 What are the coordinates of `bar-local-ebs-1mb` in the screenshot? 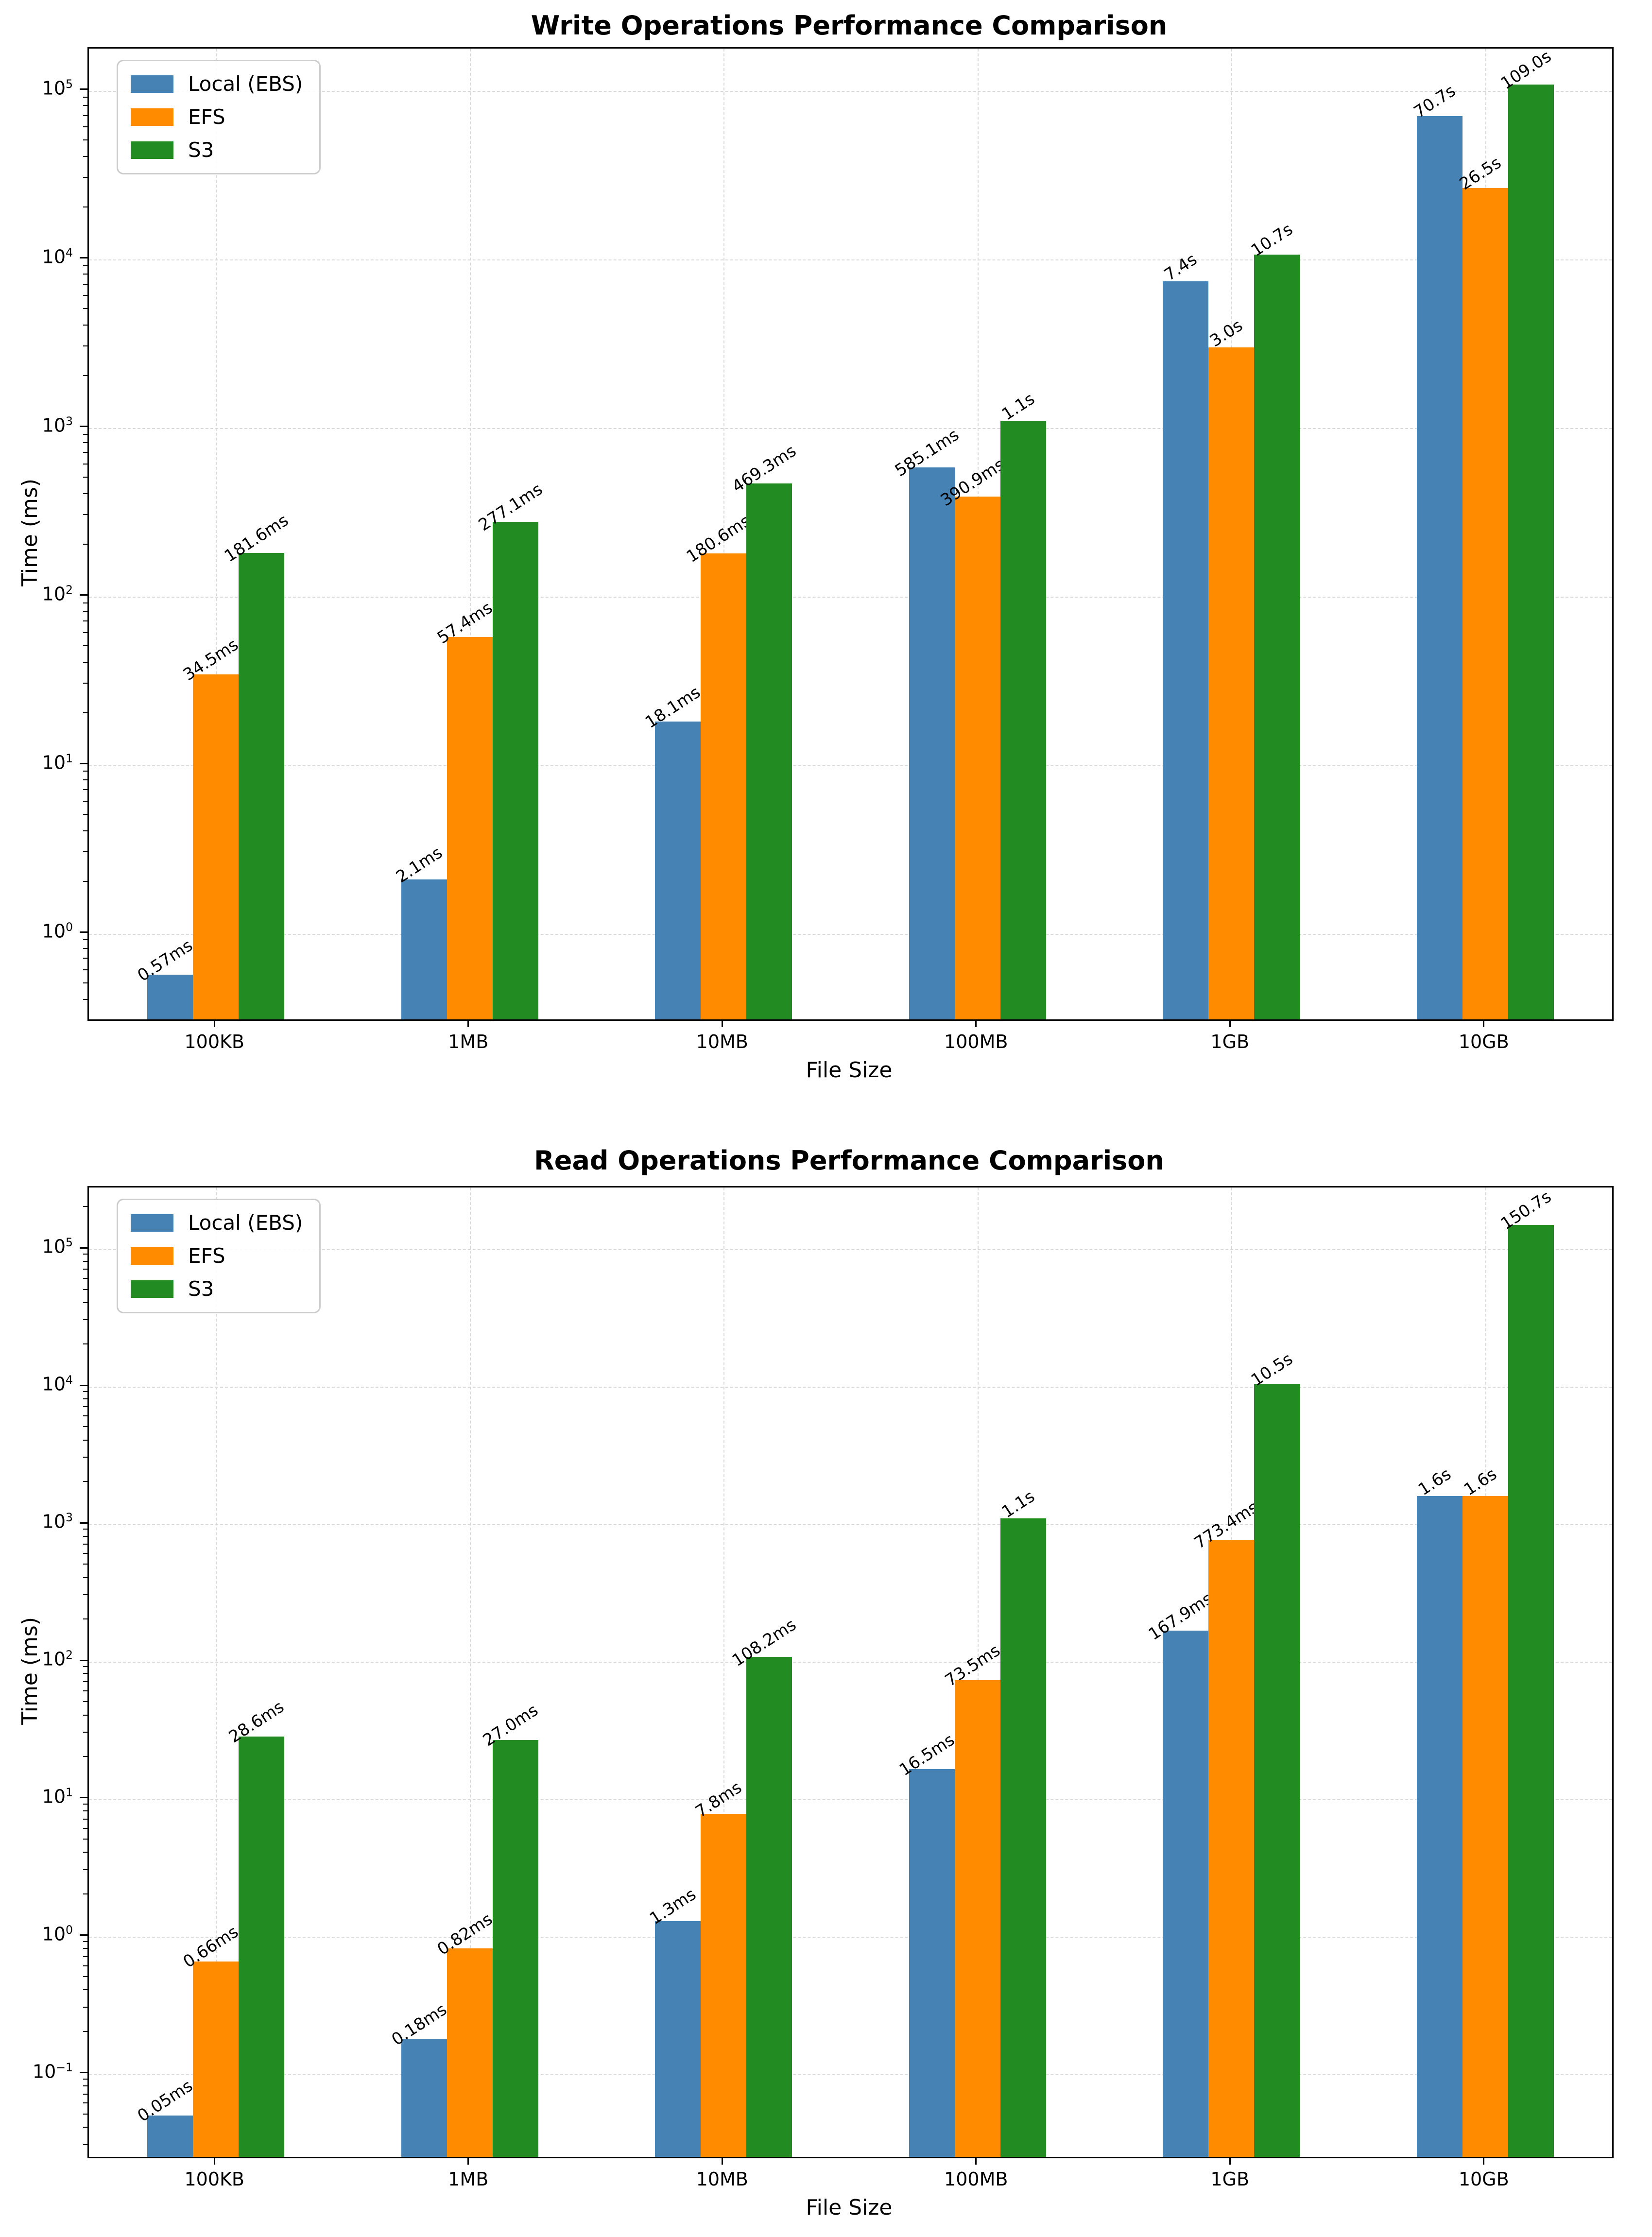 It's located at (424, 2098).